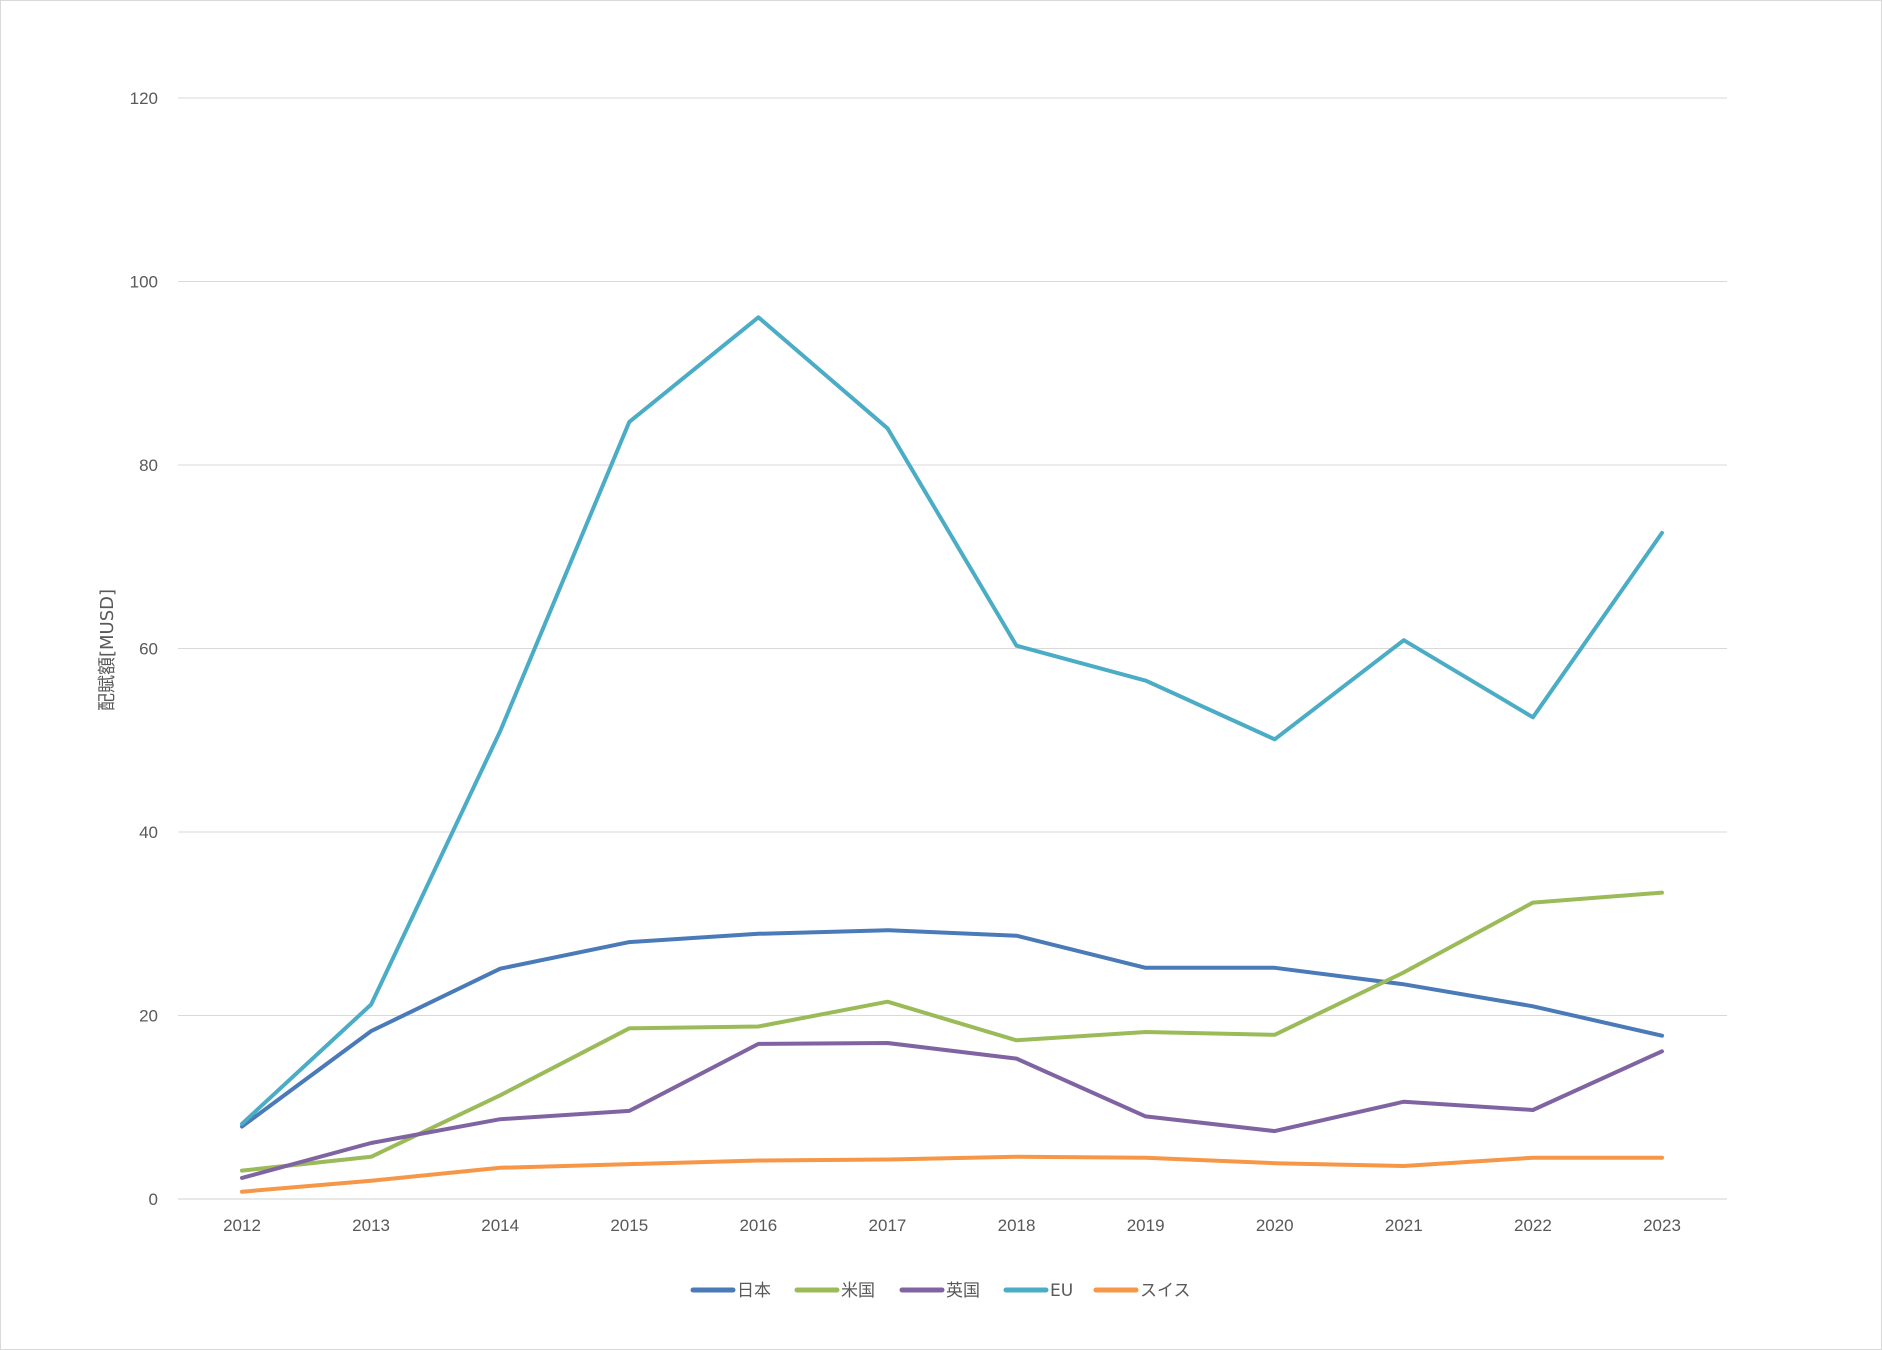  I want to click on legend-label-1: 米国, so click(858, 1291).